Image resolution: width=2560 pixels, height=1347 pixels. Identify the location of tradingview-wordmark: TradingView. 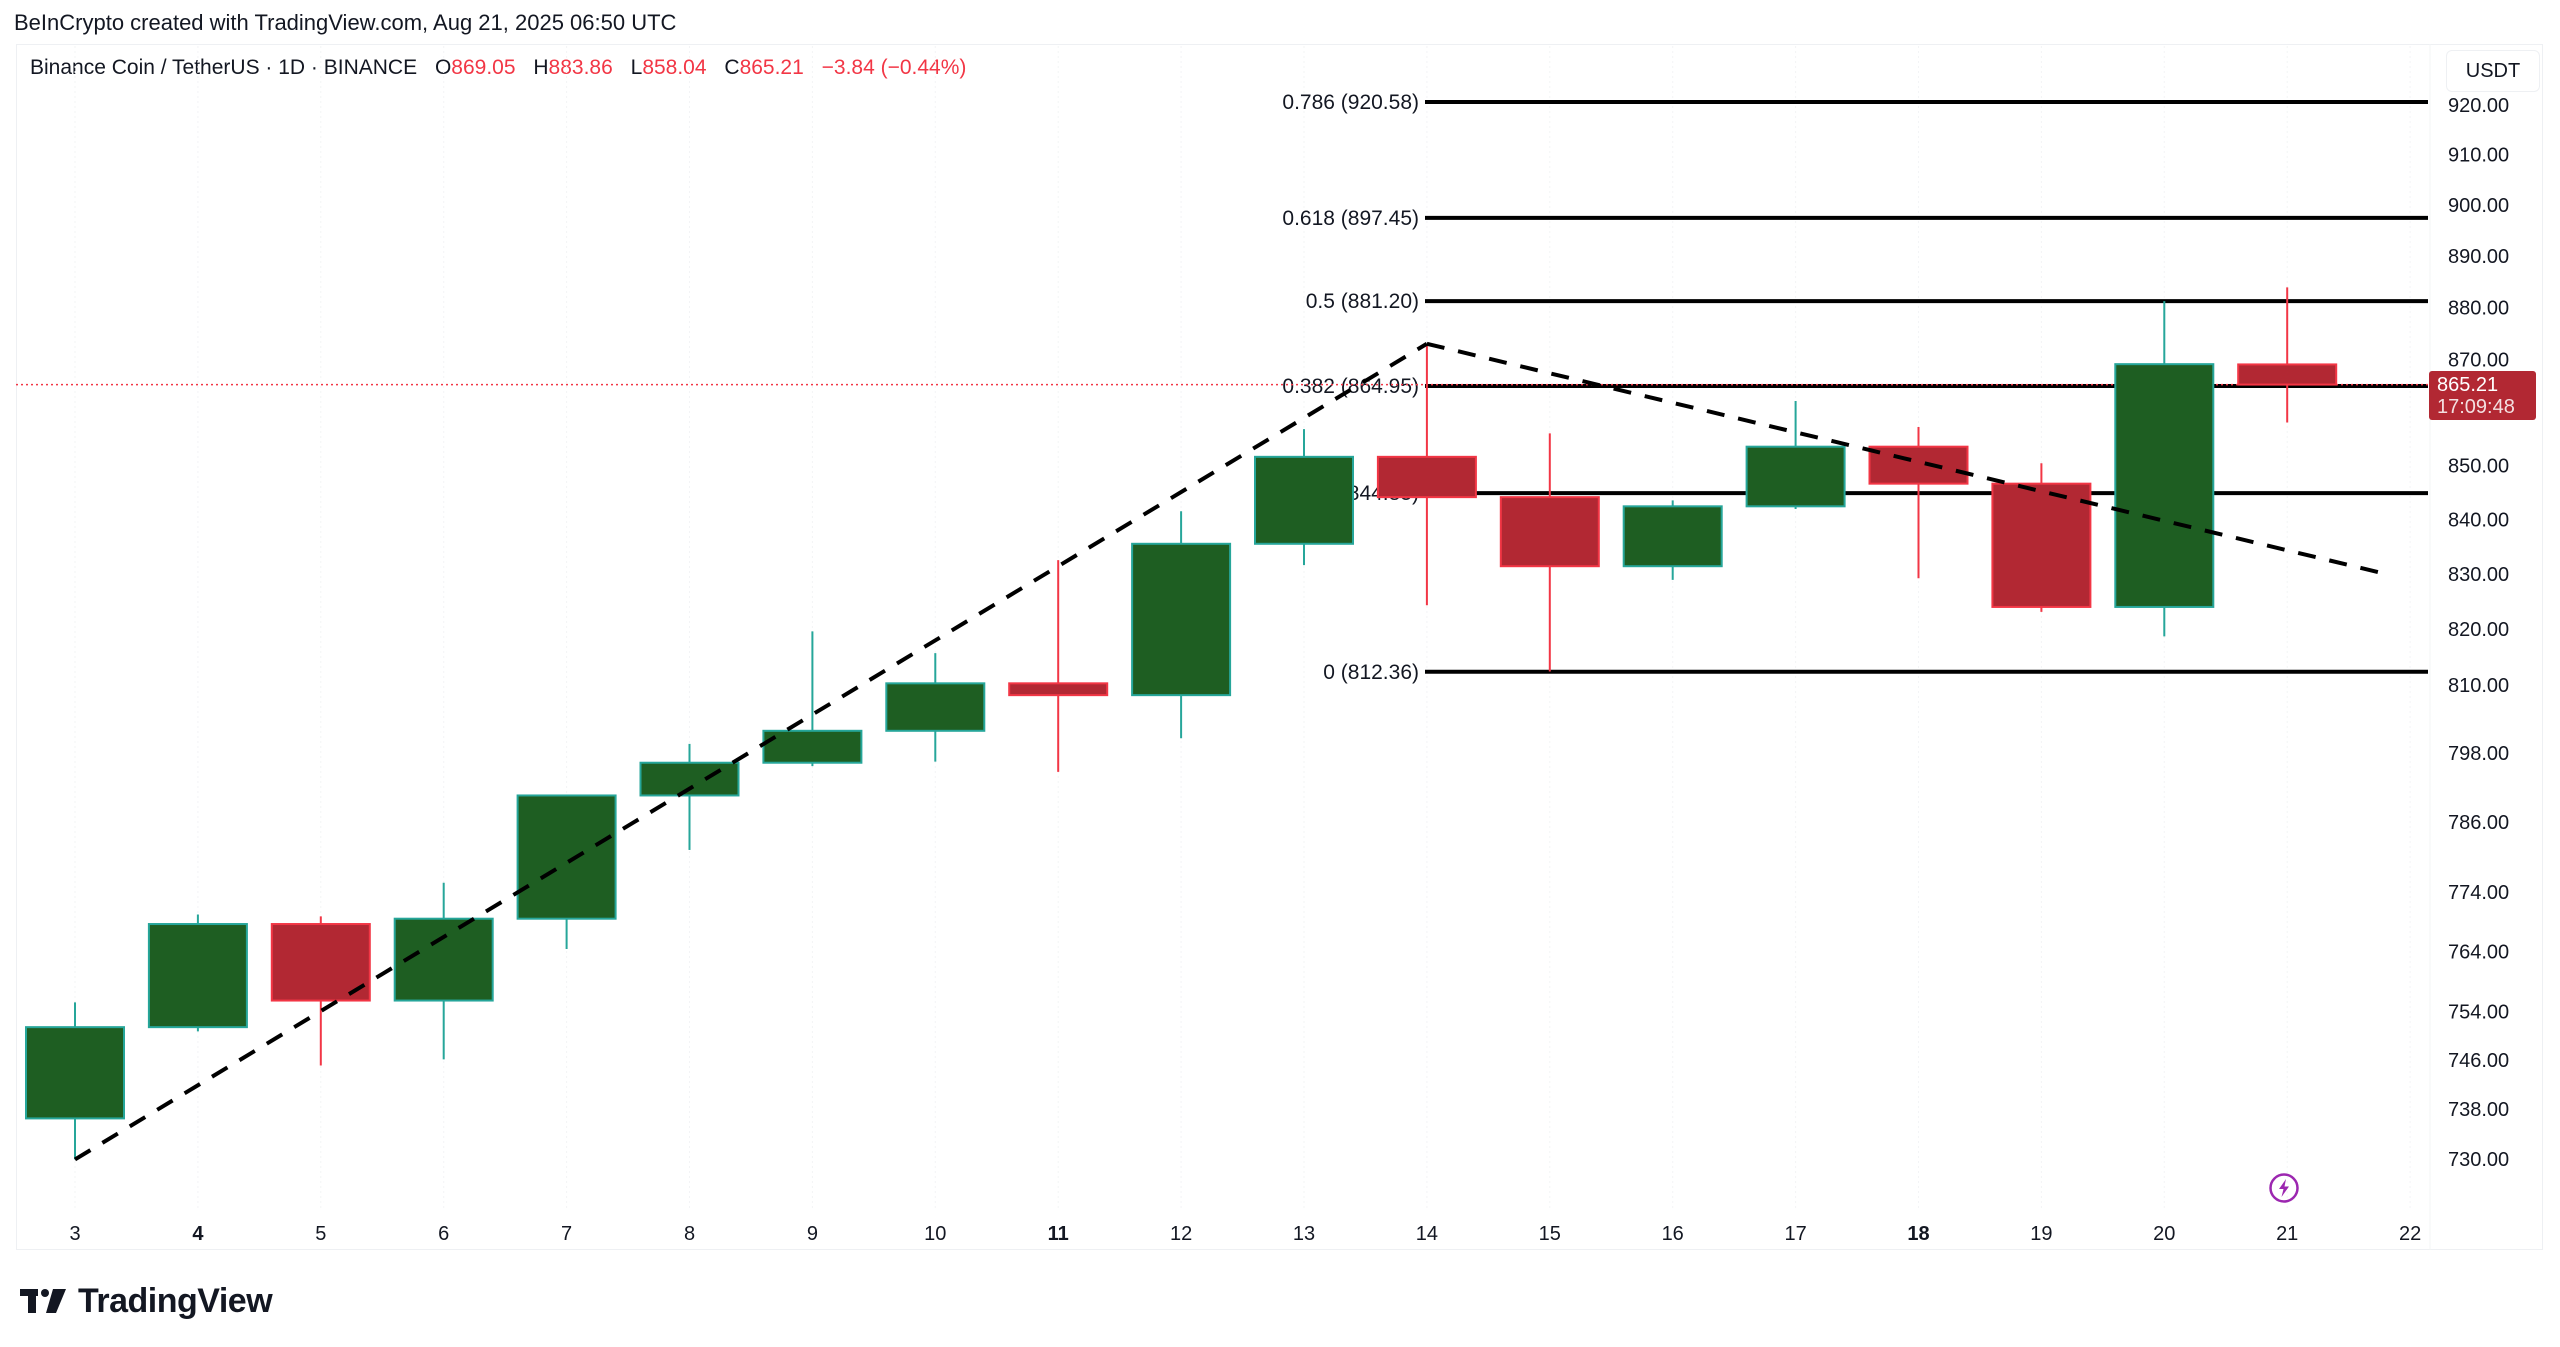
(175, 1300).